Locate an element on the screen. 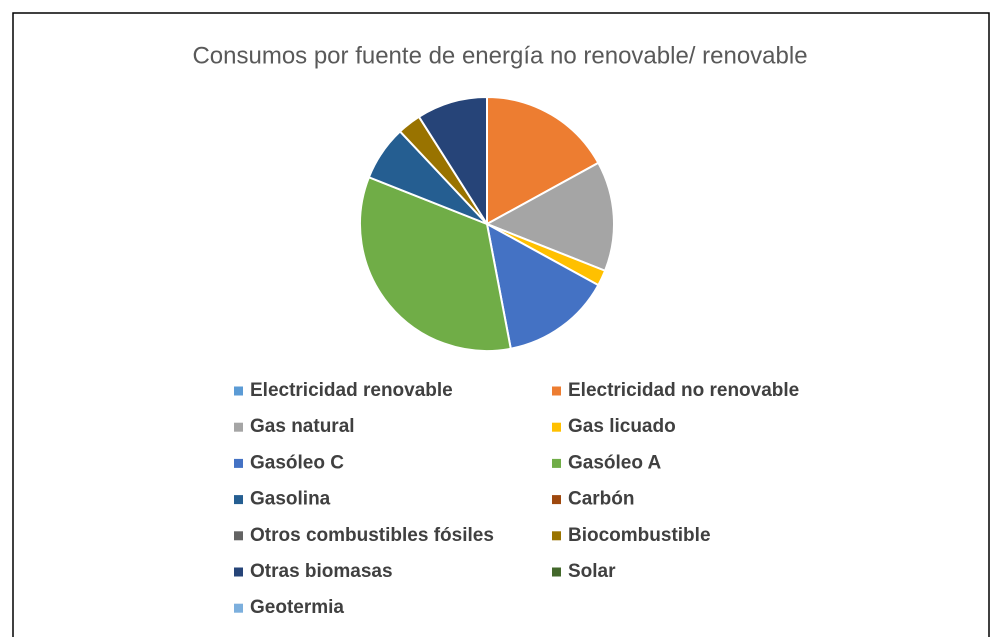 The height and width of the screenshot is (637, 1003). legend-label: Biocombustible is located at coordinates (639, 535).